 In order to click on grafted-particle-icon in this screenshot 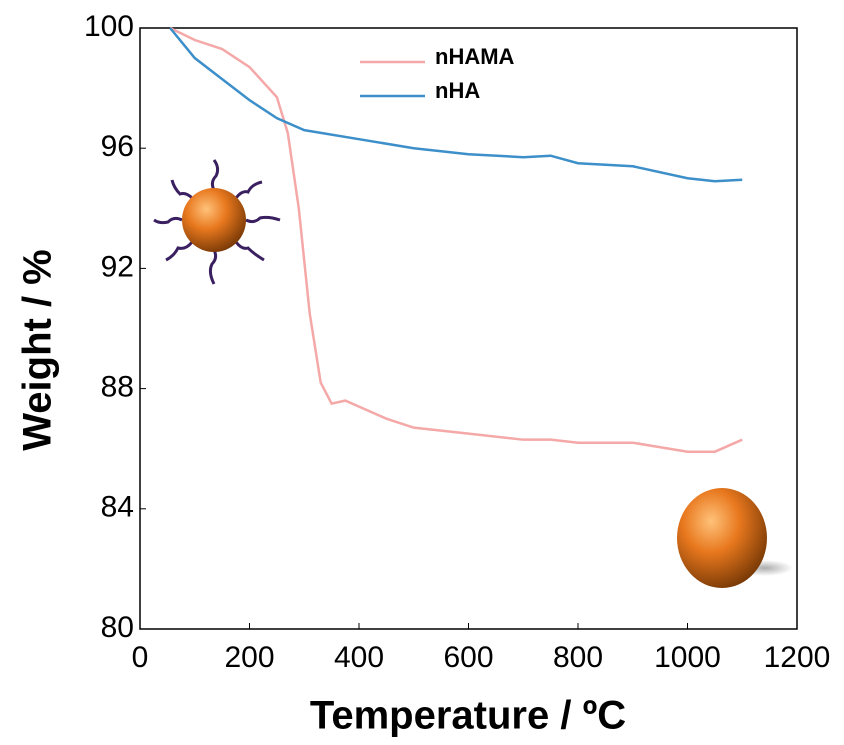, I will do `click(217, 222)`.